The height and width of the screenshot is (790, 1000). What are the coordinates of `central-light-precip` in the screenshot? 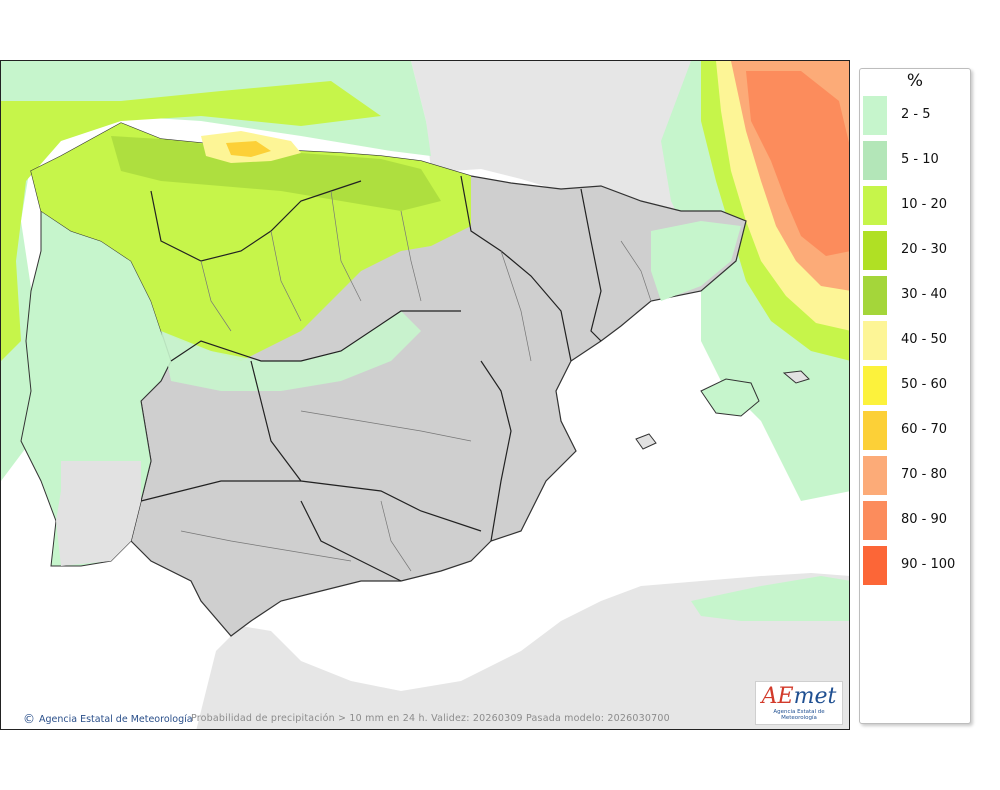 It's located at (291, 351).